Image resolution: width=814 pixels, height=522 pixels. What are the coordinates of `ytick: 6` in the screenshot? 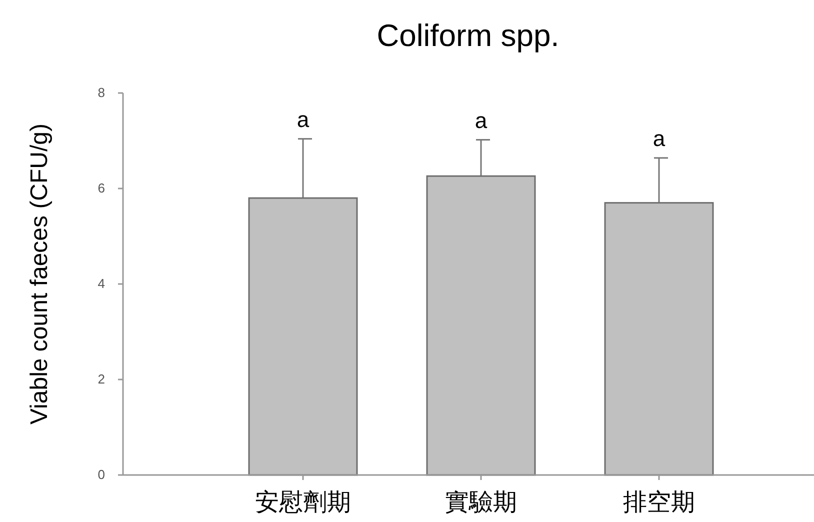 It's located at (101, 188).